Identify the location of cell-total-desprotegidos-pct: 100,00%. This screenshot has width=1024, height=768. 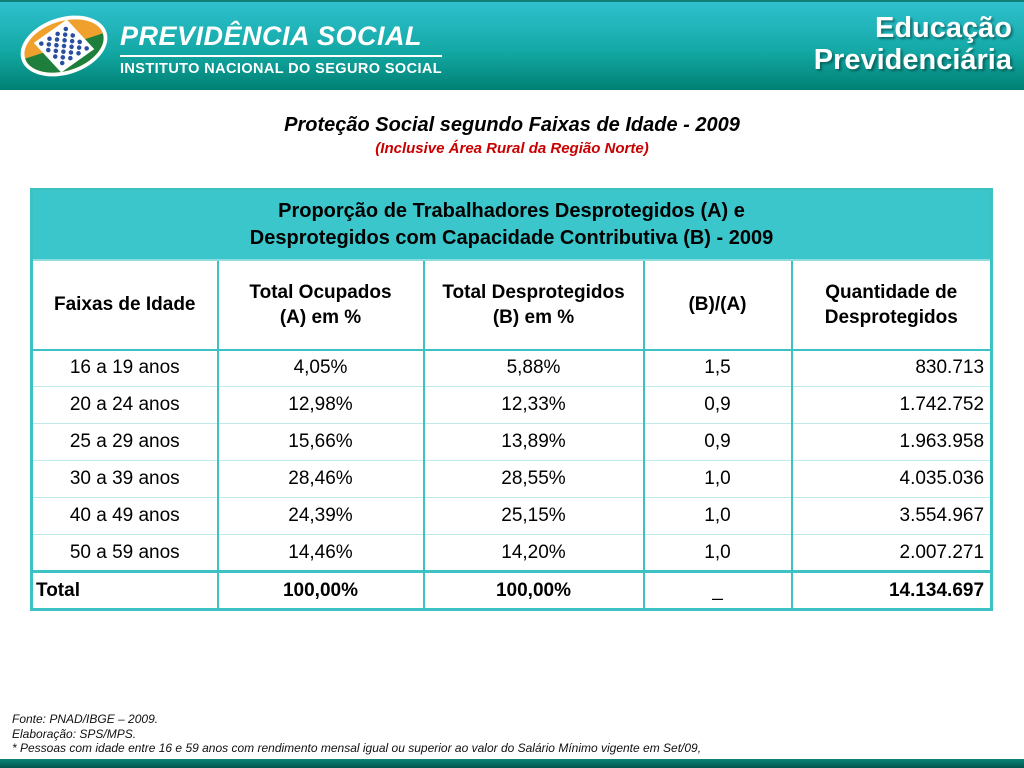
(533, 590).